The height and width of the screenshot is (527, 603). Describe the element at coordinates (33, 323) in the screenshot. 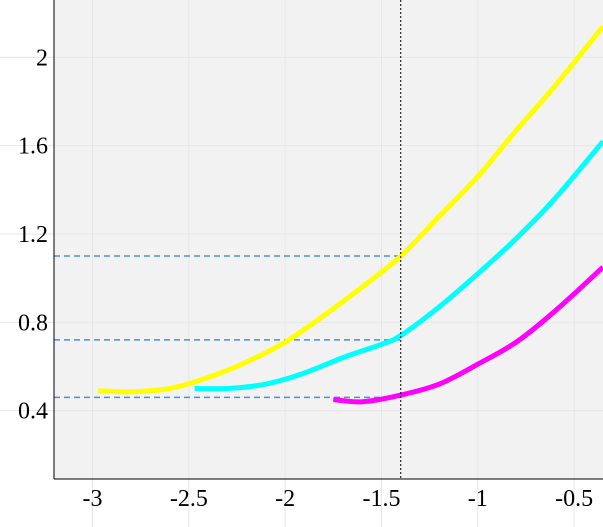

I see `y-tick-label-1: 0.8` at that location.